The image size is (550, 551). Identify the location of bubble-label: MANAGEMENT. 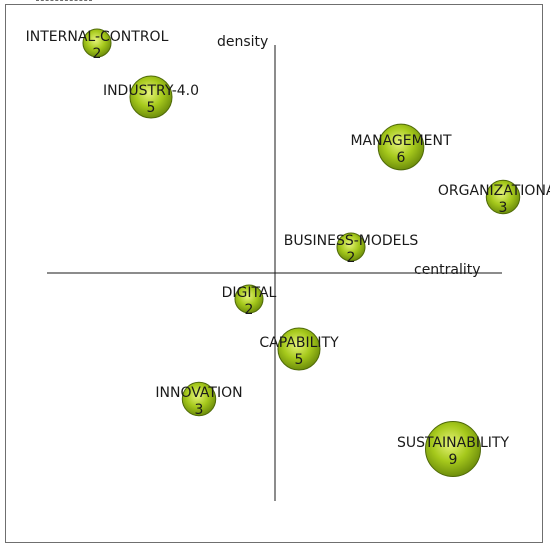
(401, 141).